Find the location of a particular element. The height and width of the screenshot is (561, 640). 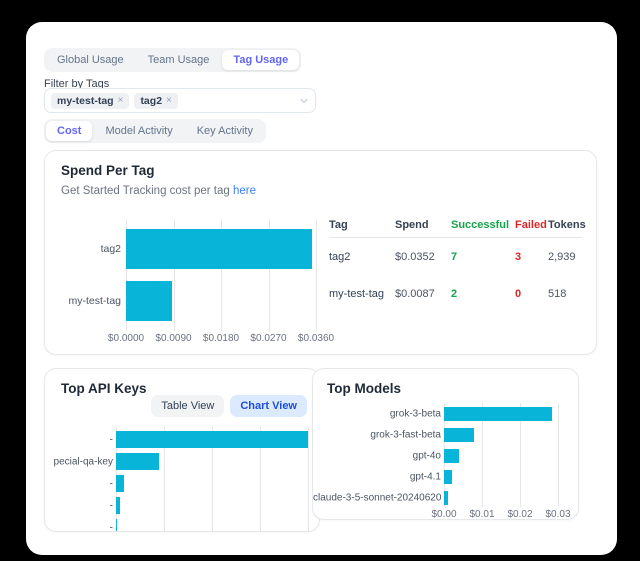

table-cell: 3 is located at coordinates (518, 256).